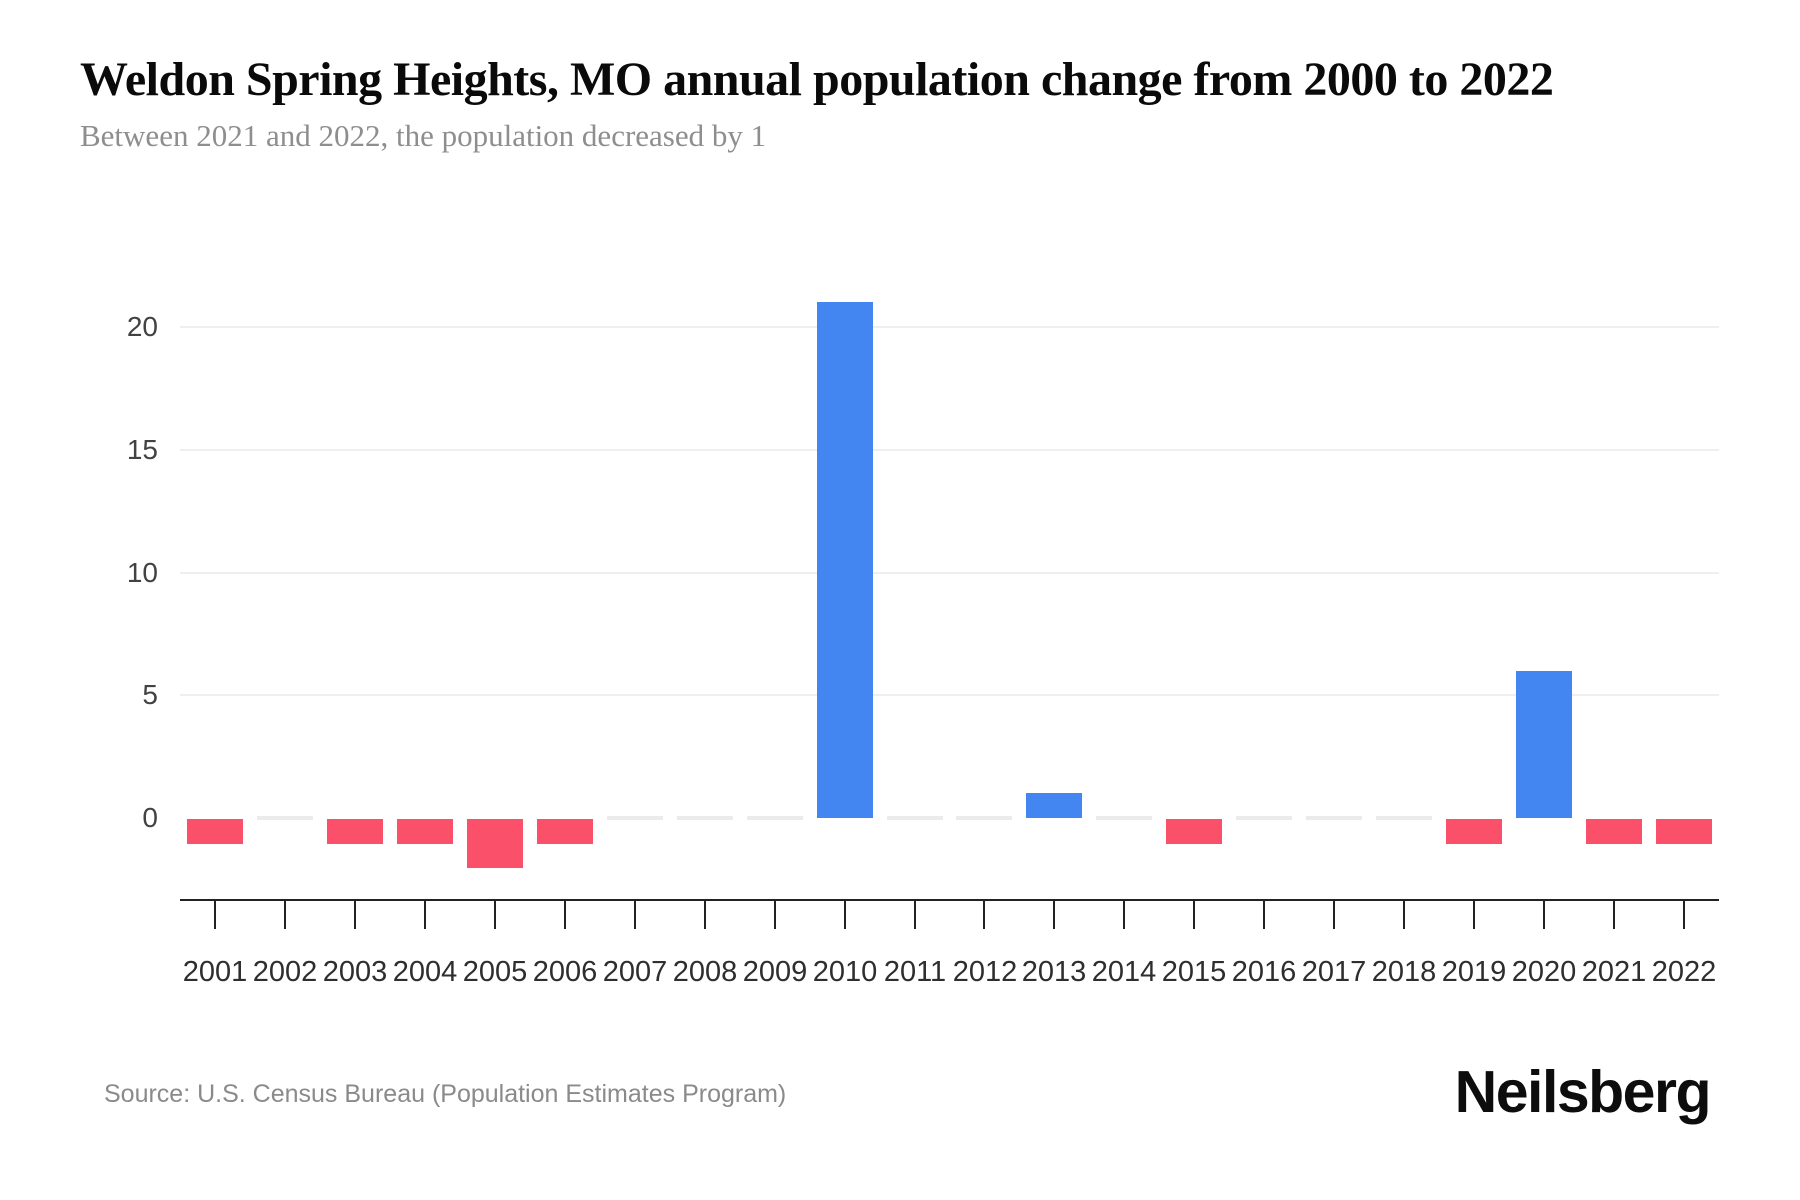 The width and height of the screenshot is (1800, 1200). I want to click on x-tick-label: 2008, so click(705, 972).